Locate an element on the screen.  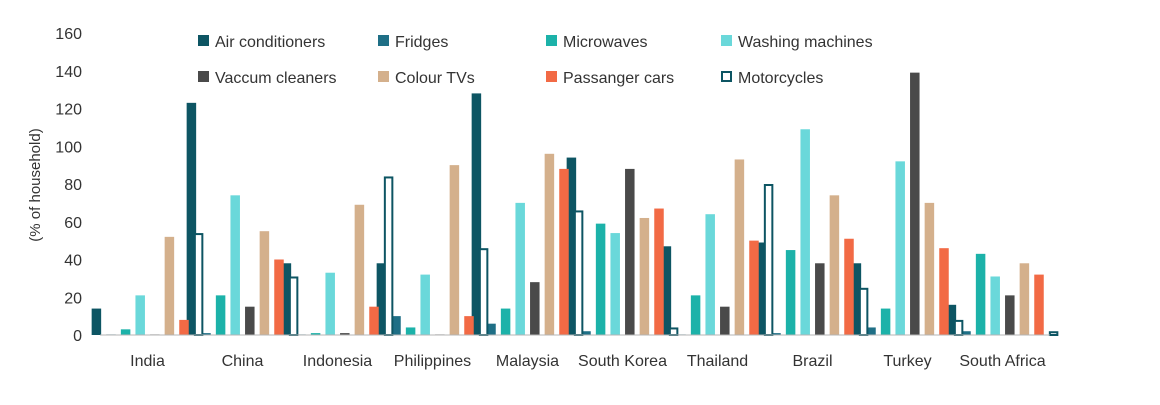
category-label: China is located at coordinates (243, 361).